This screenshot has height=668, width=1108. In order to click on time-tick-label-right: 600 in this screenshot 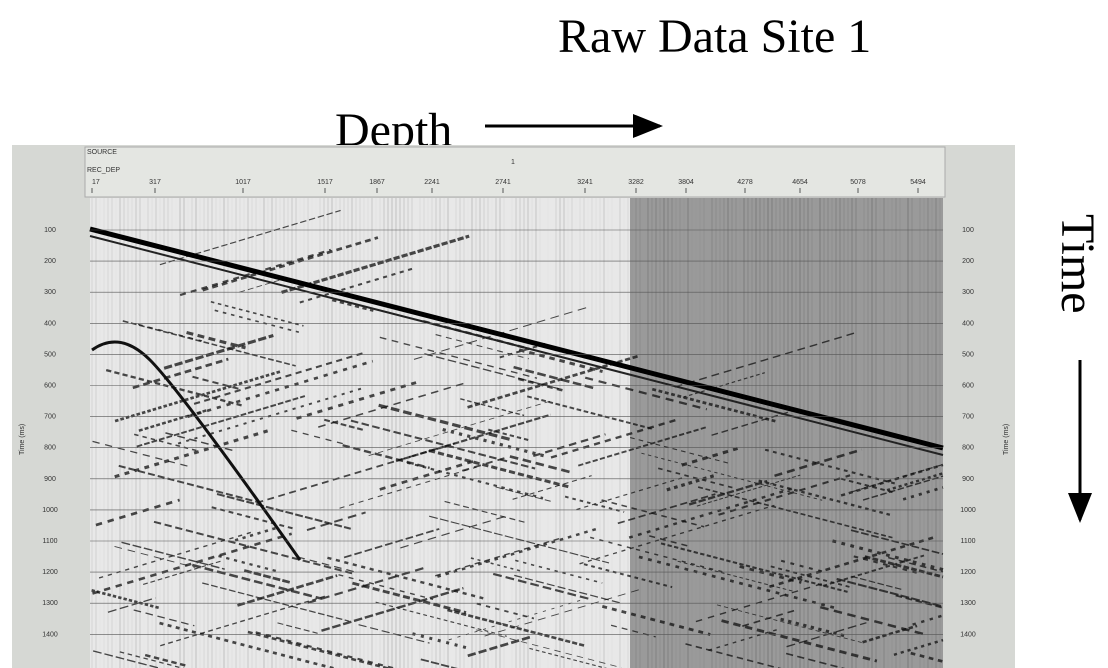, I will do `click(968, 386)`.